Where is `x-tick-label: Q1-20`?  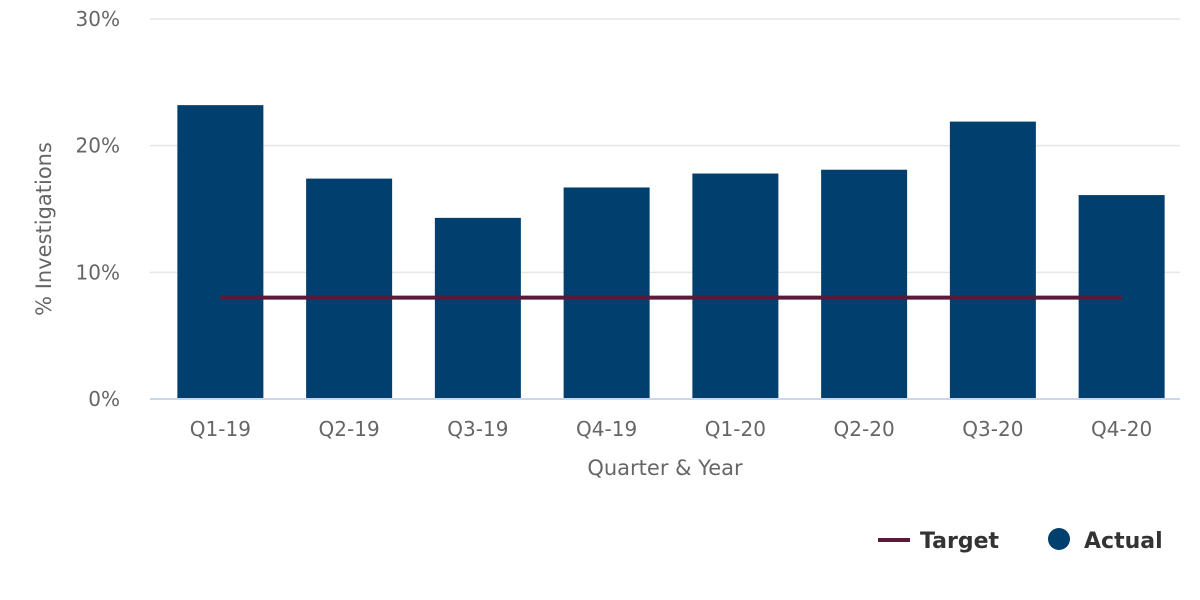
x-tick-label: Q1-20 is located at coordinates (735, 429).